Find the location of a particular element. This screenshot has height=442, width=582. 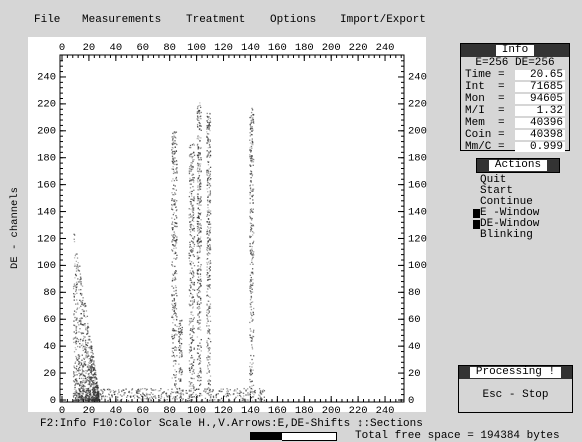

action-item: Blinking is located at coordinates (518, 235).